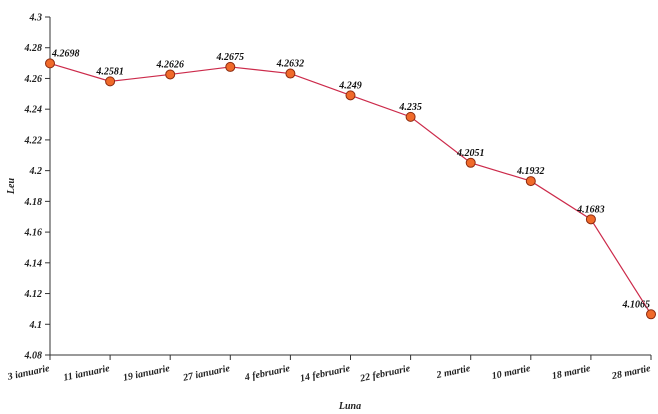  I want to click on y-axis-title: Leu, so click(11, 187).